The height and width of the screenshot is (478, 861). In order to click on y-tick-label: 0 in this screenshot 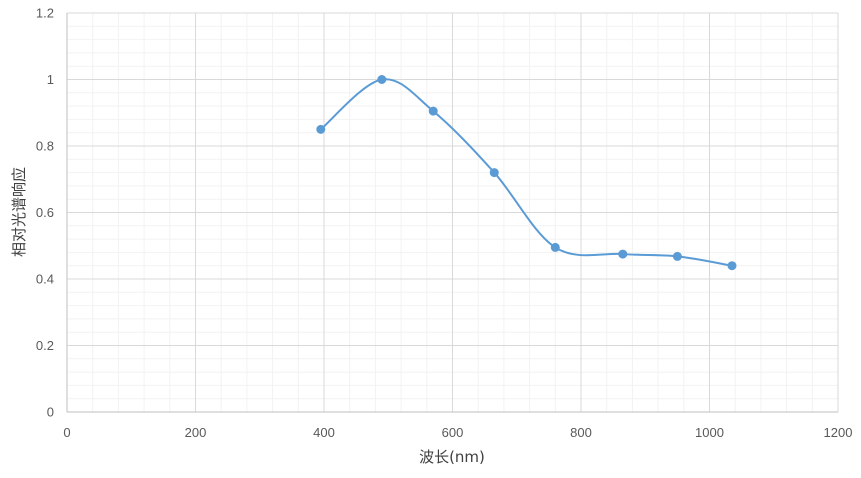, I will do `click(50, 412)`.